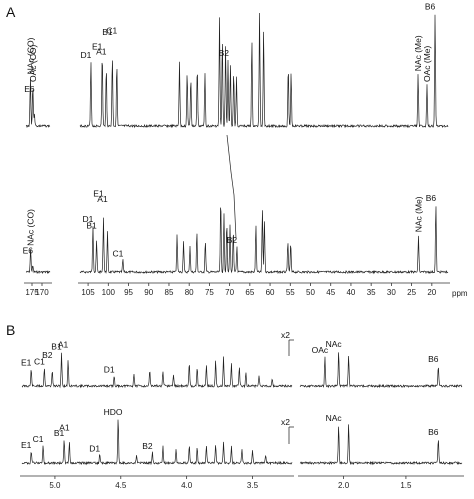  What do you see at coordinates (113, 412) in the screenshot?
I see `peak-label: HDO` at bounding box center [113, 412].